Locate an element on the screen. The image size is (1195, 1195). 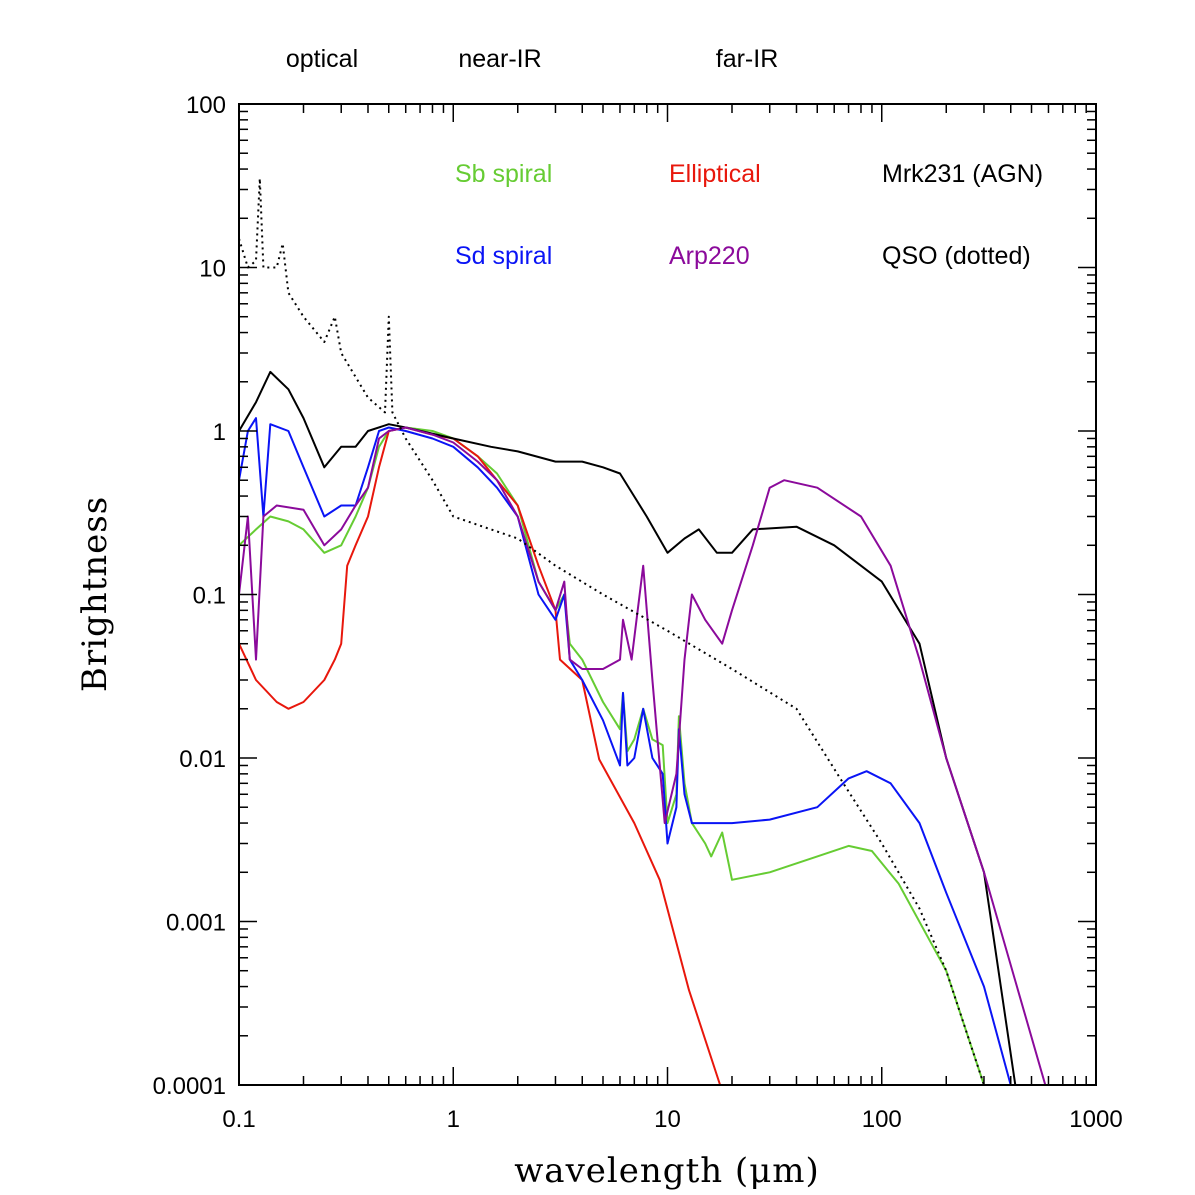
y-tick-label: 0.01 is located at coordinates (202, 759).